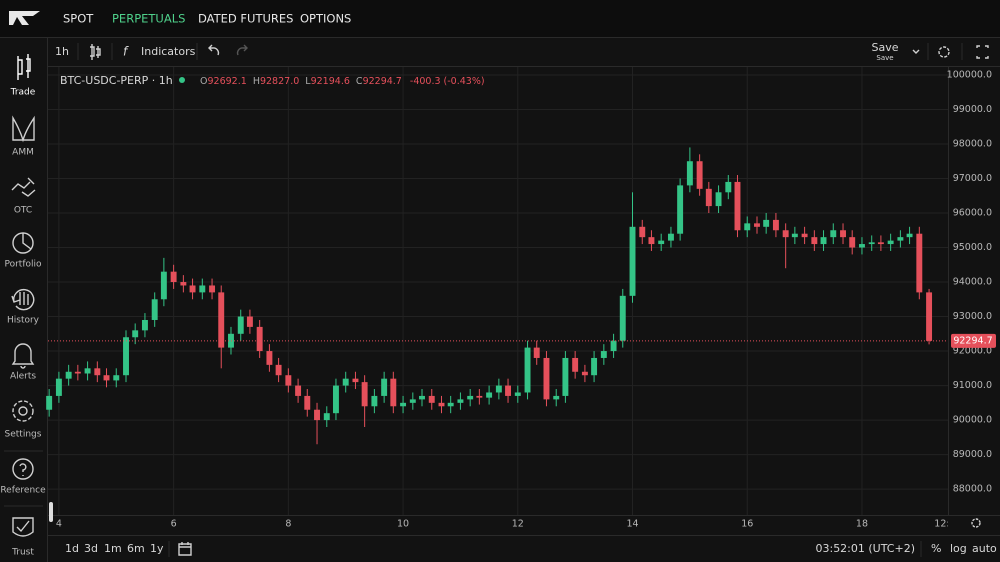 Image resolution: width=1000 pixels, height=562 pixels. Describe the element at coordinates (936, 548) in the screenshot. I see `percent-toggle: %` at that location.